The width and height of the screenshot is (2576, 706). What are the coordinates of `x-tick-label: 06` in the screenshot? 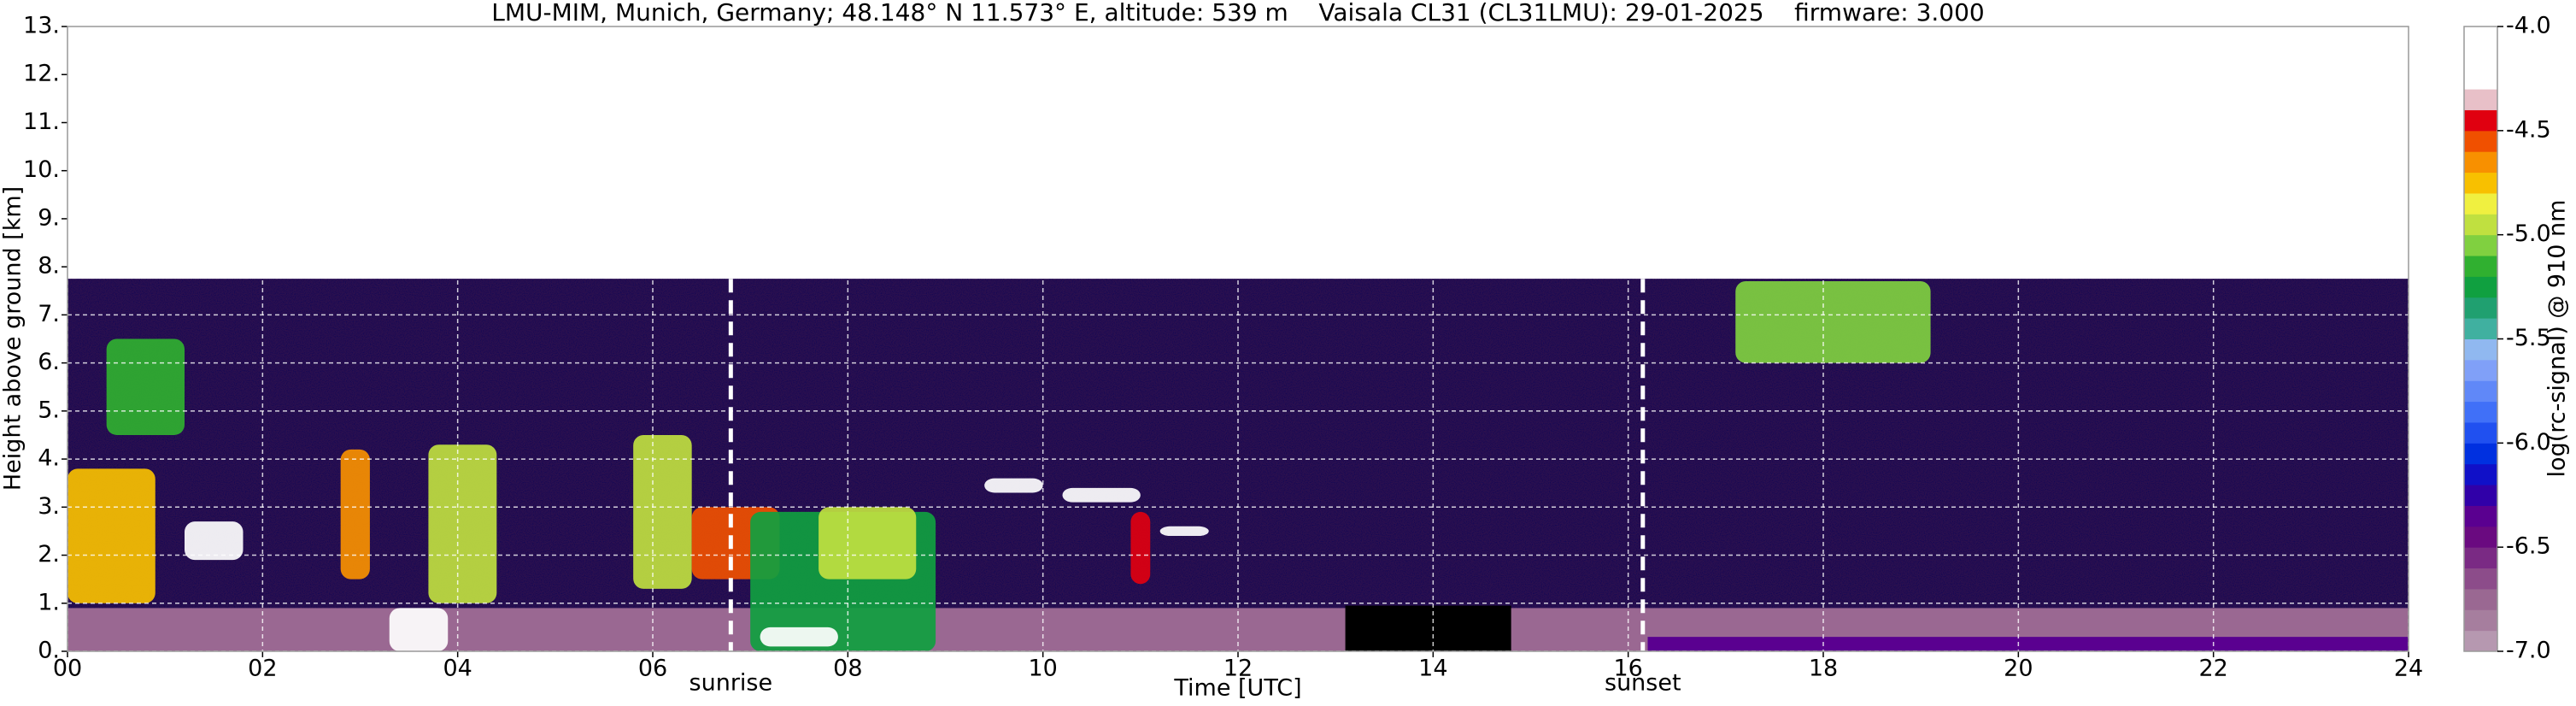 It's located at (652, 669).